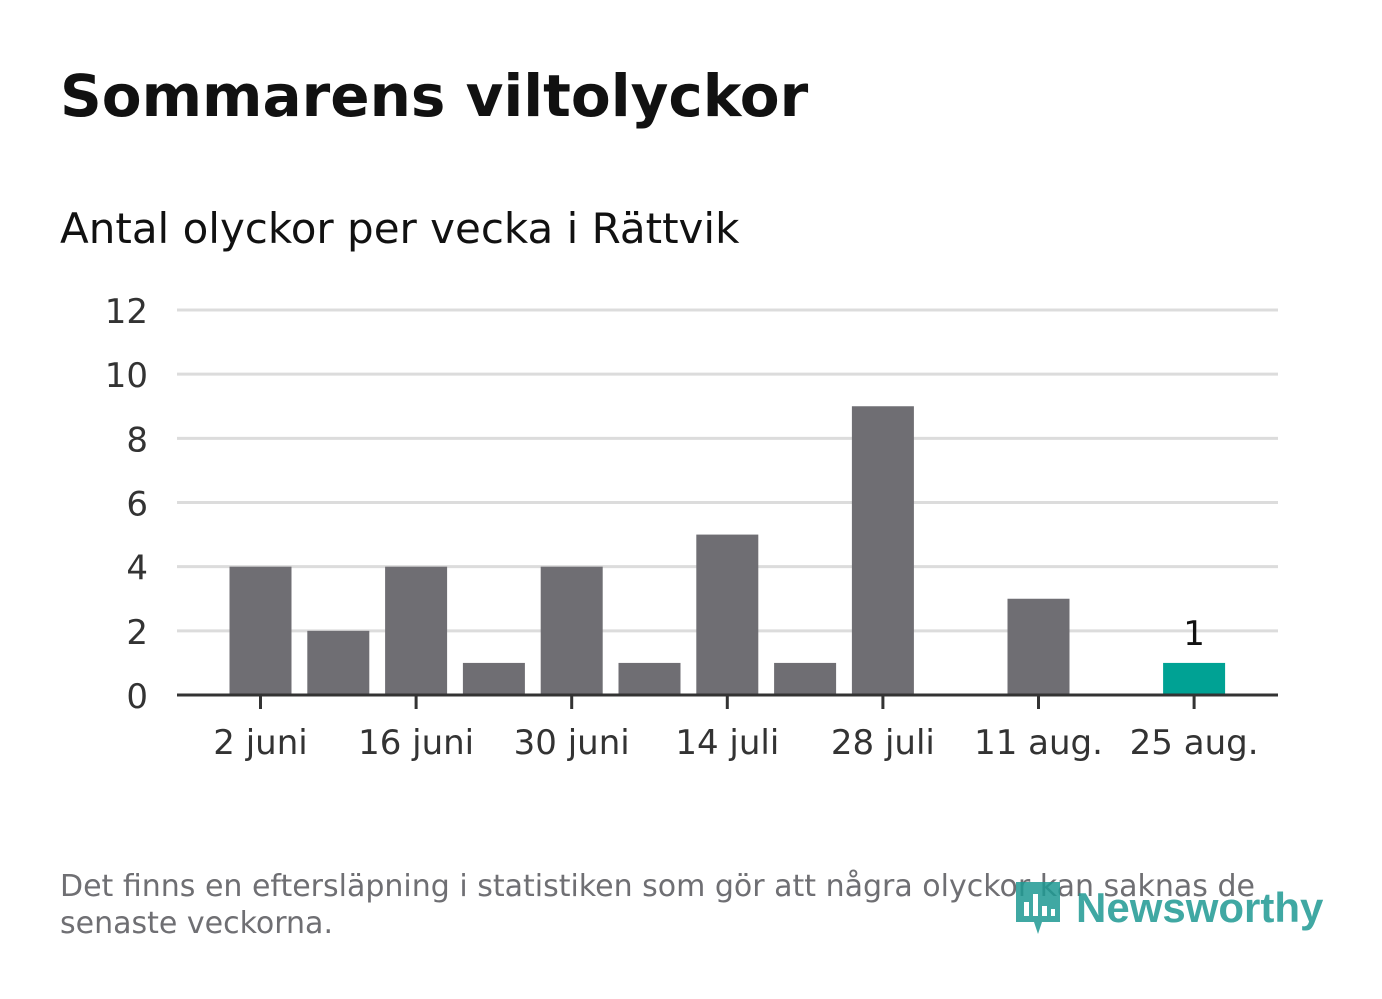  What do you see at coordinates (883, 743) in the screenshot?
I see `x-tick-label: 28 juli` at bounding box center [883, 743].